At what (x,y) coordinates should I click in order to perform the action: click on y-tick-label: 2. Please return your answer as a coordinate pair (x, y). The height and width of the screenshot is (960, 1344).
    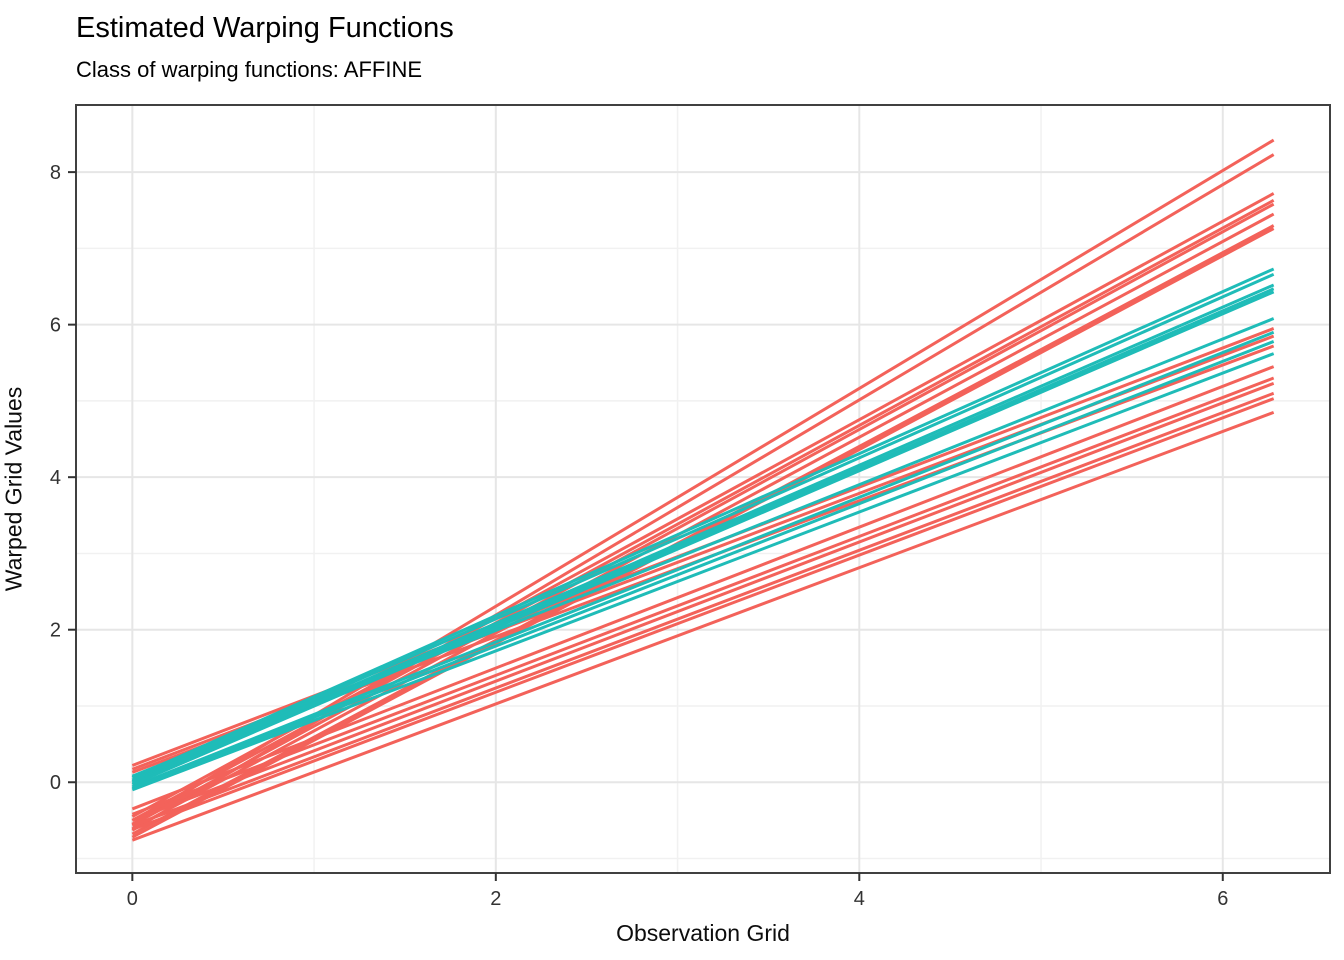
    Looking at the image, I should click on (55, 631).